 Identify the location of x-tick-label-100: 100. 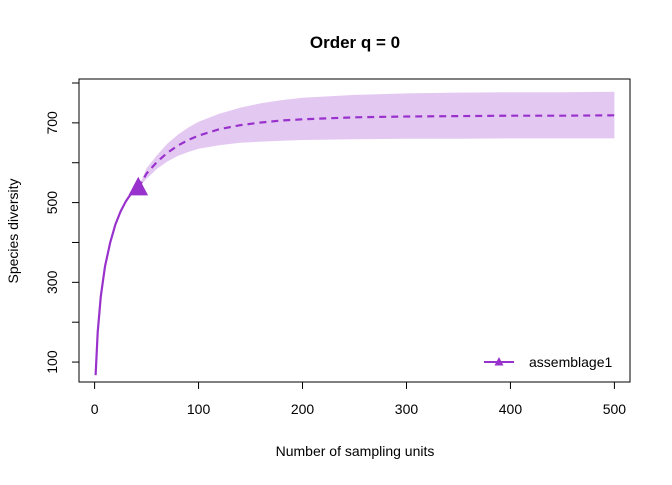
(199, 409).